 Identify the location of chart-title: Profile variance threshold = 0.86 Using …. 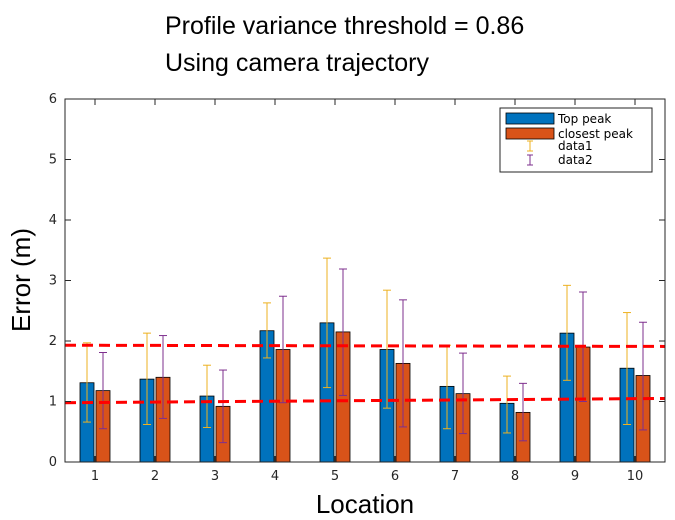
(344, 44).